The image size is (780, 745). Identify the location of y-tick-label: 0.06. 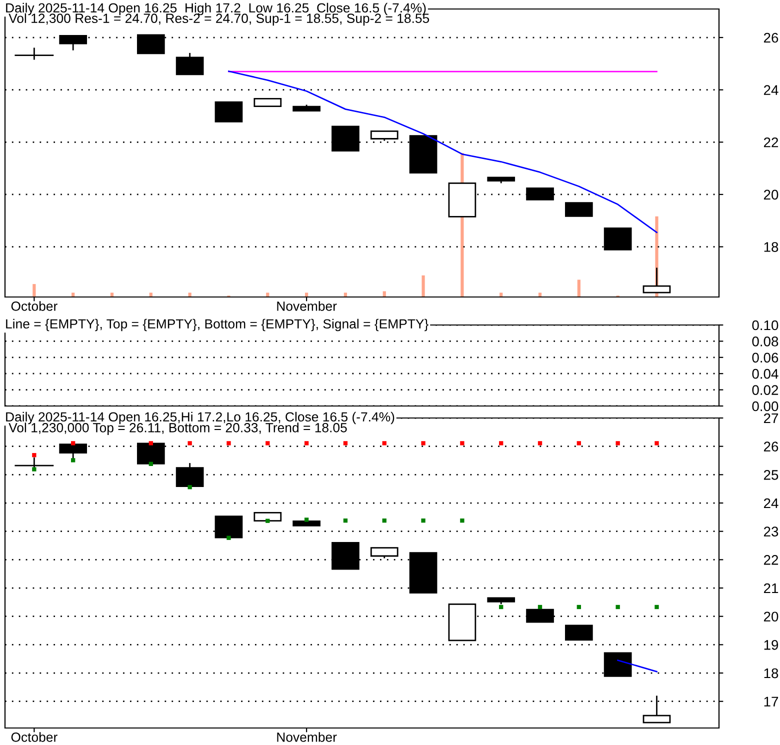
(765, 357).